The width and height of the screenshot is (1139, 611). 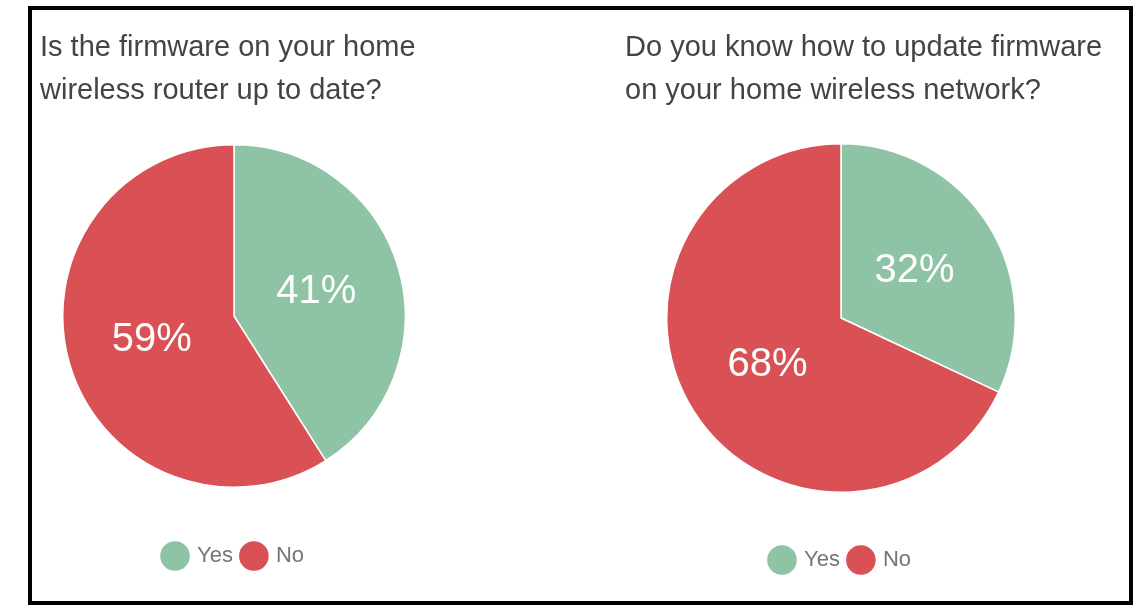 What do you see at coordinates (316, 289) in the screenshot?
I see `data-label: 41%` at bounding box center [316, 289].